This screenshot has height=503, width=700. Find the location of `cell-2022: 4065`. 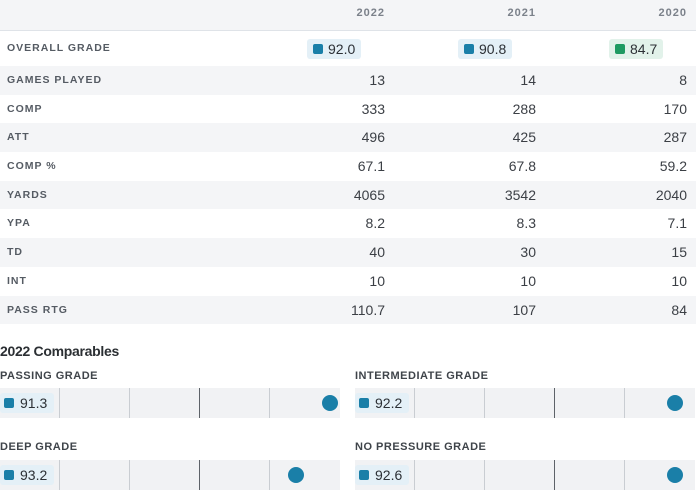

cell-2022: 4065 is located at coordinates (369, 194).